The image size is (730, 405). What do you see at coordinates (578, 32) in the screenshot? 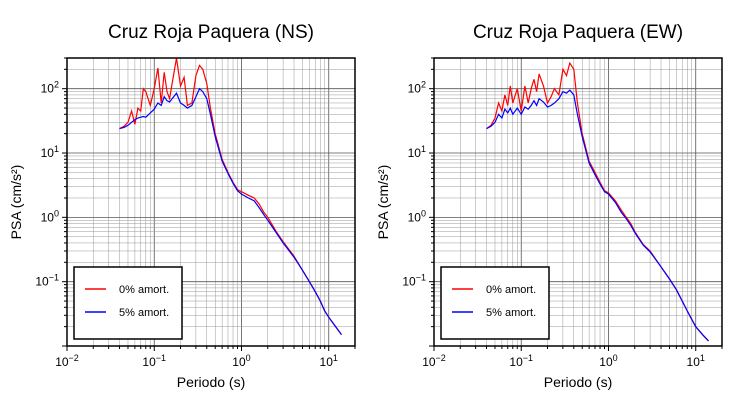
I see `chart-title: Cruz Roja Paquera (EW)` at bounding box center [578, 32].